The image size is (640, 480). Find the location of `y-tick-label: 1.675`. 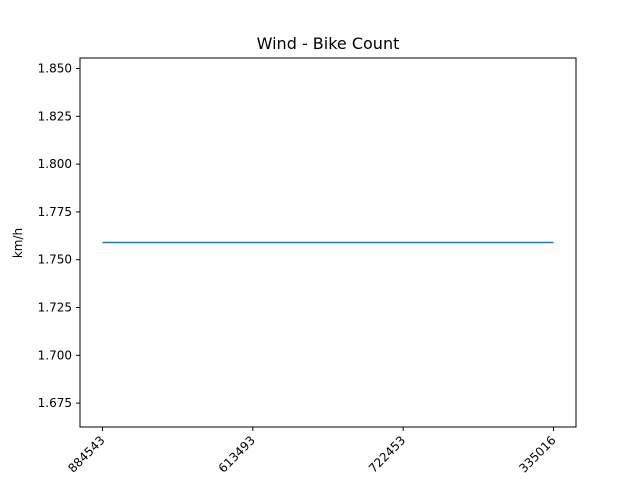

y-tick-label: 1.675 is located at coordinates (55, 403).